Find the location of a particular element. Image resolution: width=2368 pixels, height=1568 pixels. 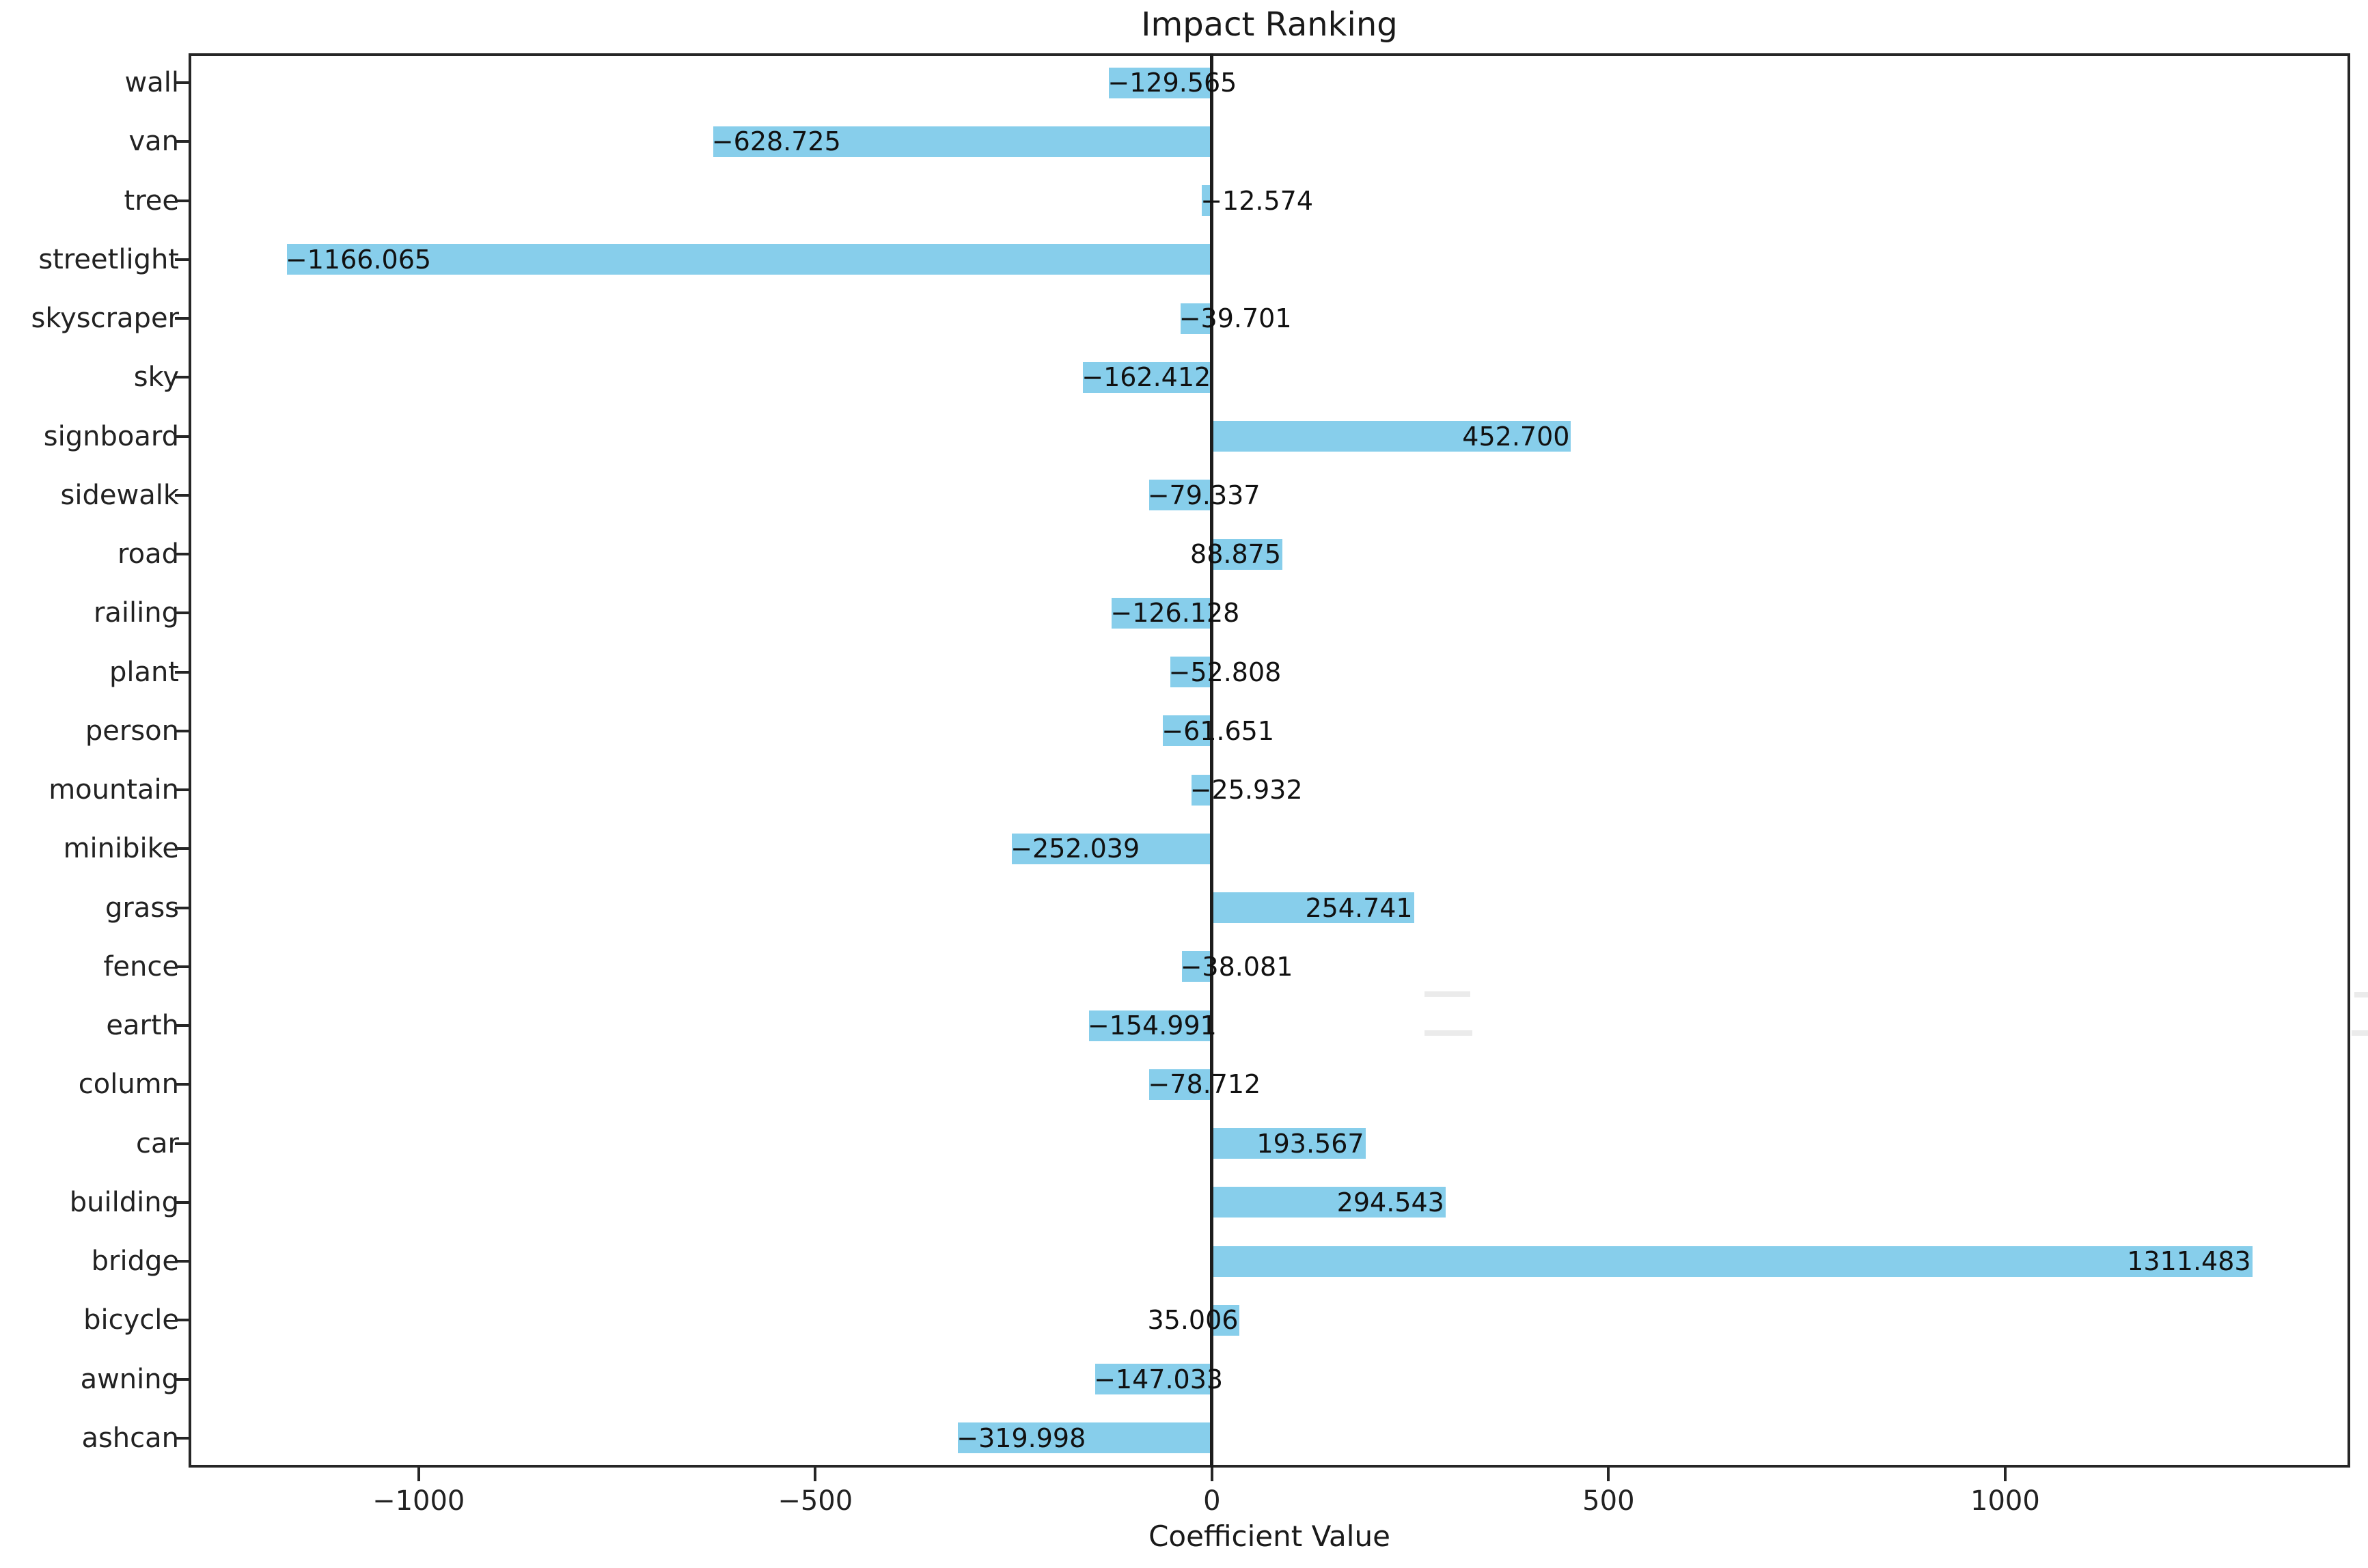

ytick-mark-column is located at coordinates (182, 1085).